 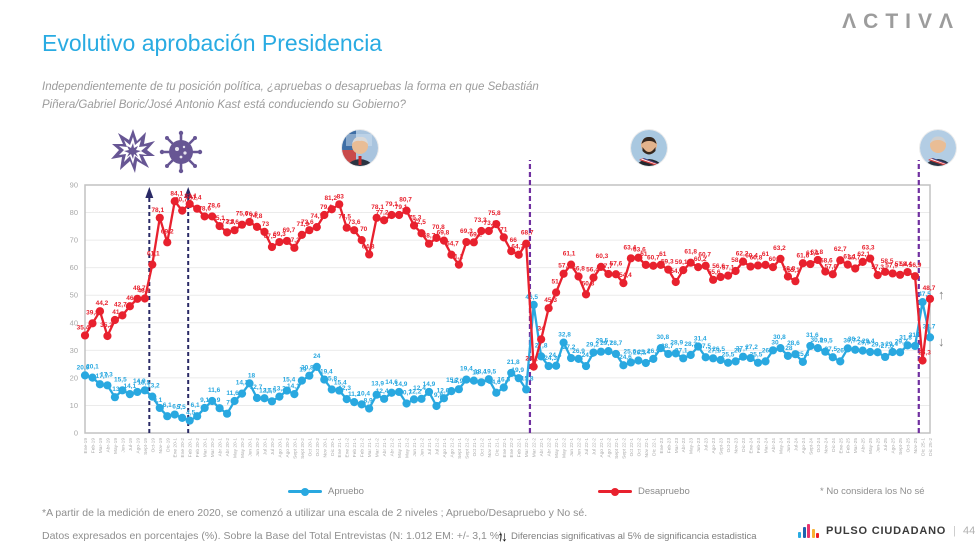 What do you see at coordinates (639, 447) in the screenshot?
I see `svg-text: Oct 22-2` at bounding box center [639, 447].